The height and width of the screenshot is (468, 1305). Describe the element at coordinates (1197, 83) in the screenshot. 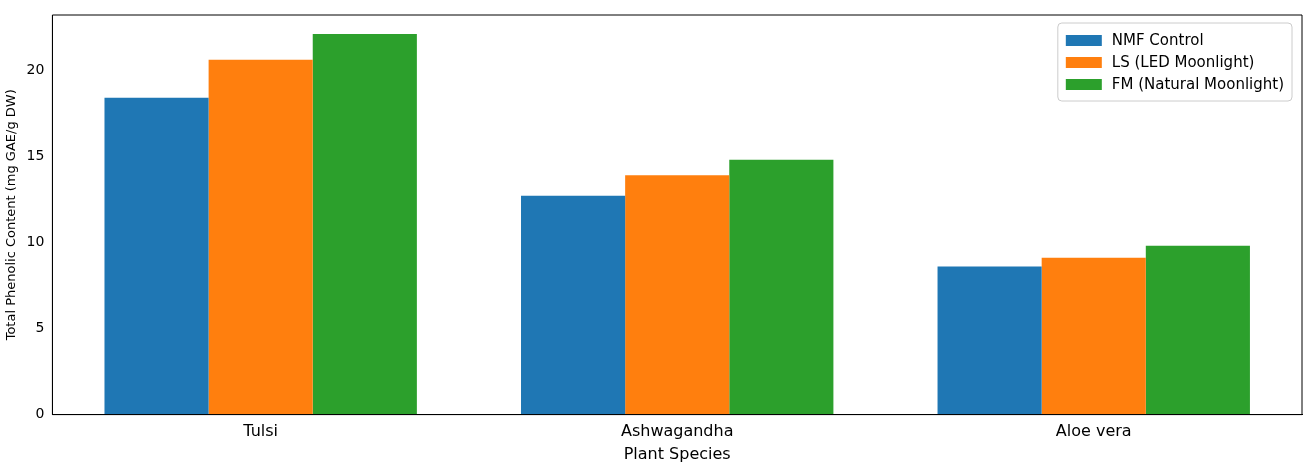

I see `legend-label: FM (Natural Moonlight)` at that location.